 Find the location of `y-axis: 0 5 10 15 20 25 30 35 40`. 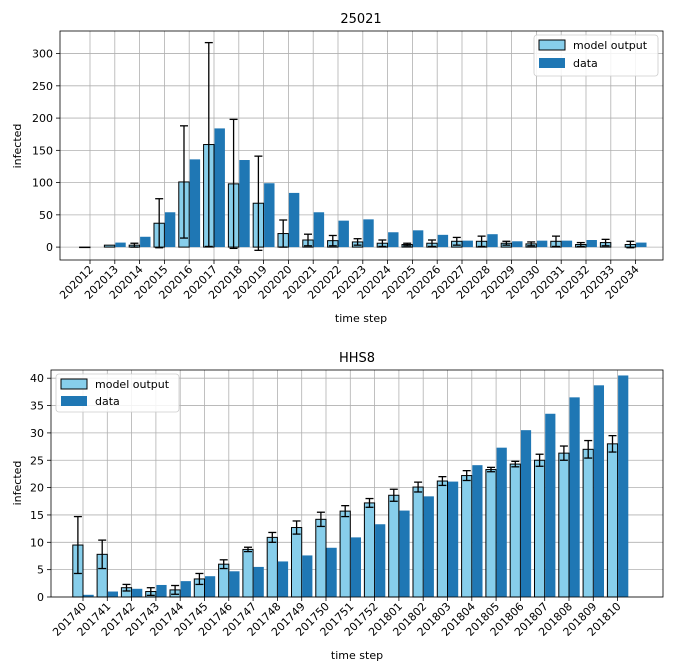

y-axis: 0 5 10 15 20 25 30 35 40 is located at coordinates (40, 488).